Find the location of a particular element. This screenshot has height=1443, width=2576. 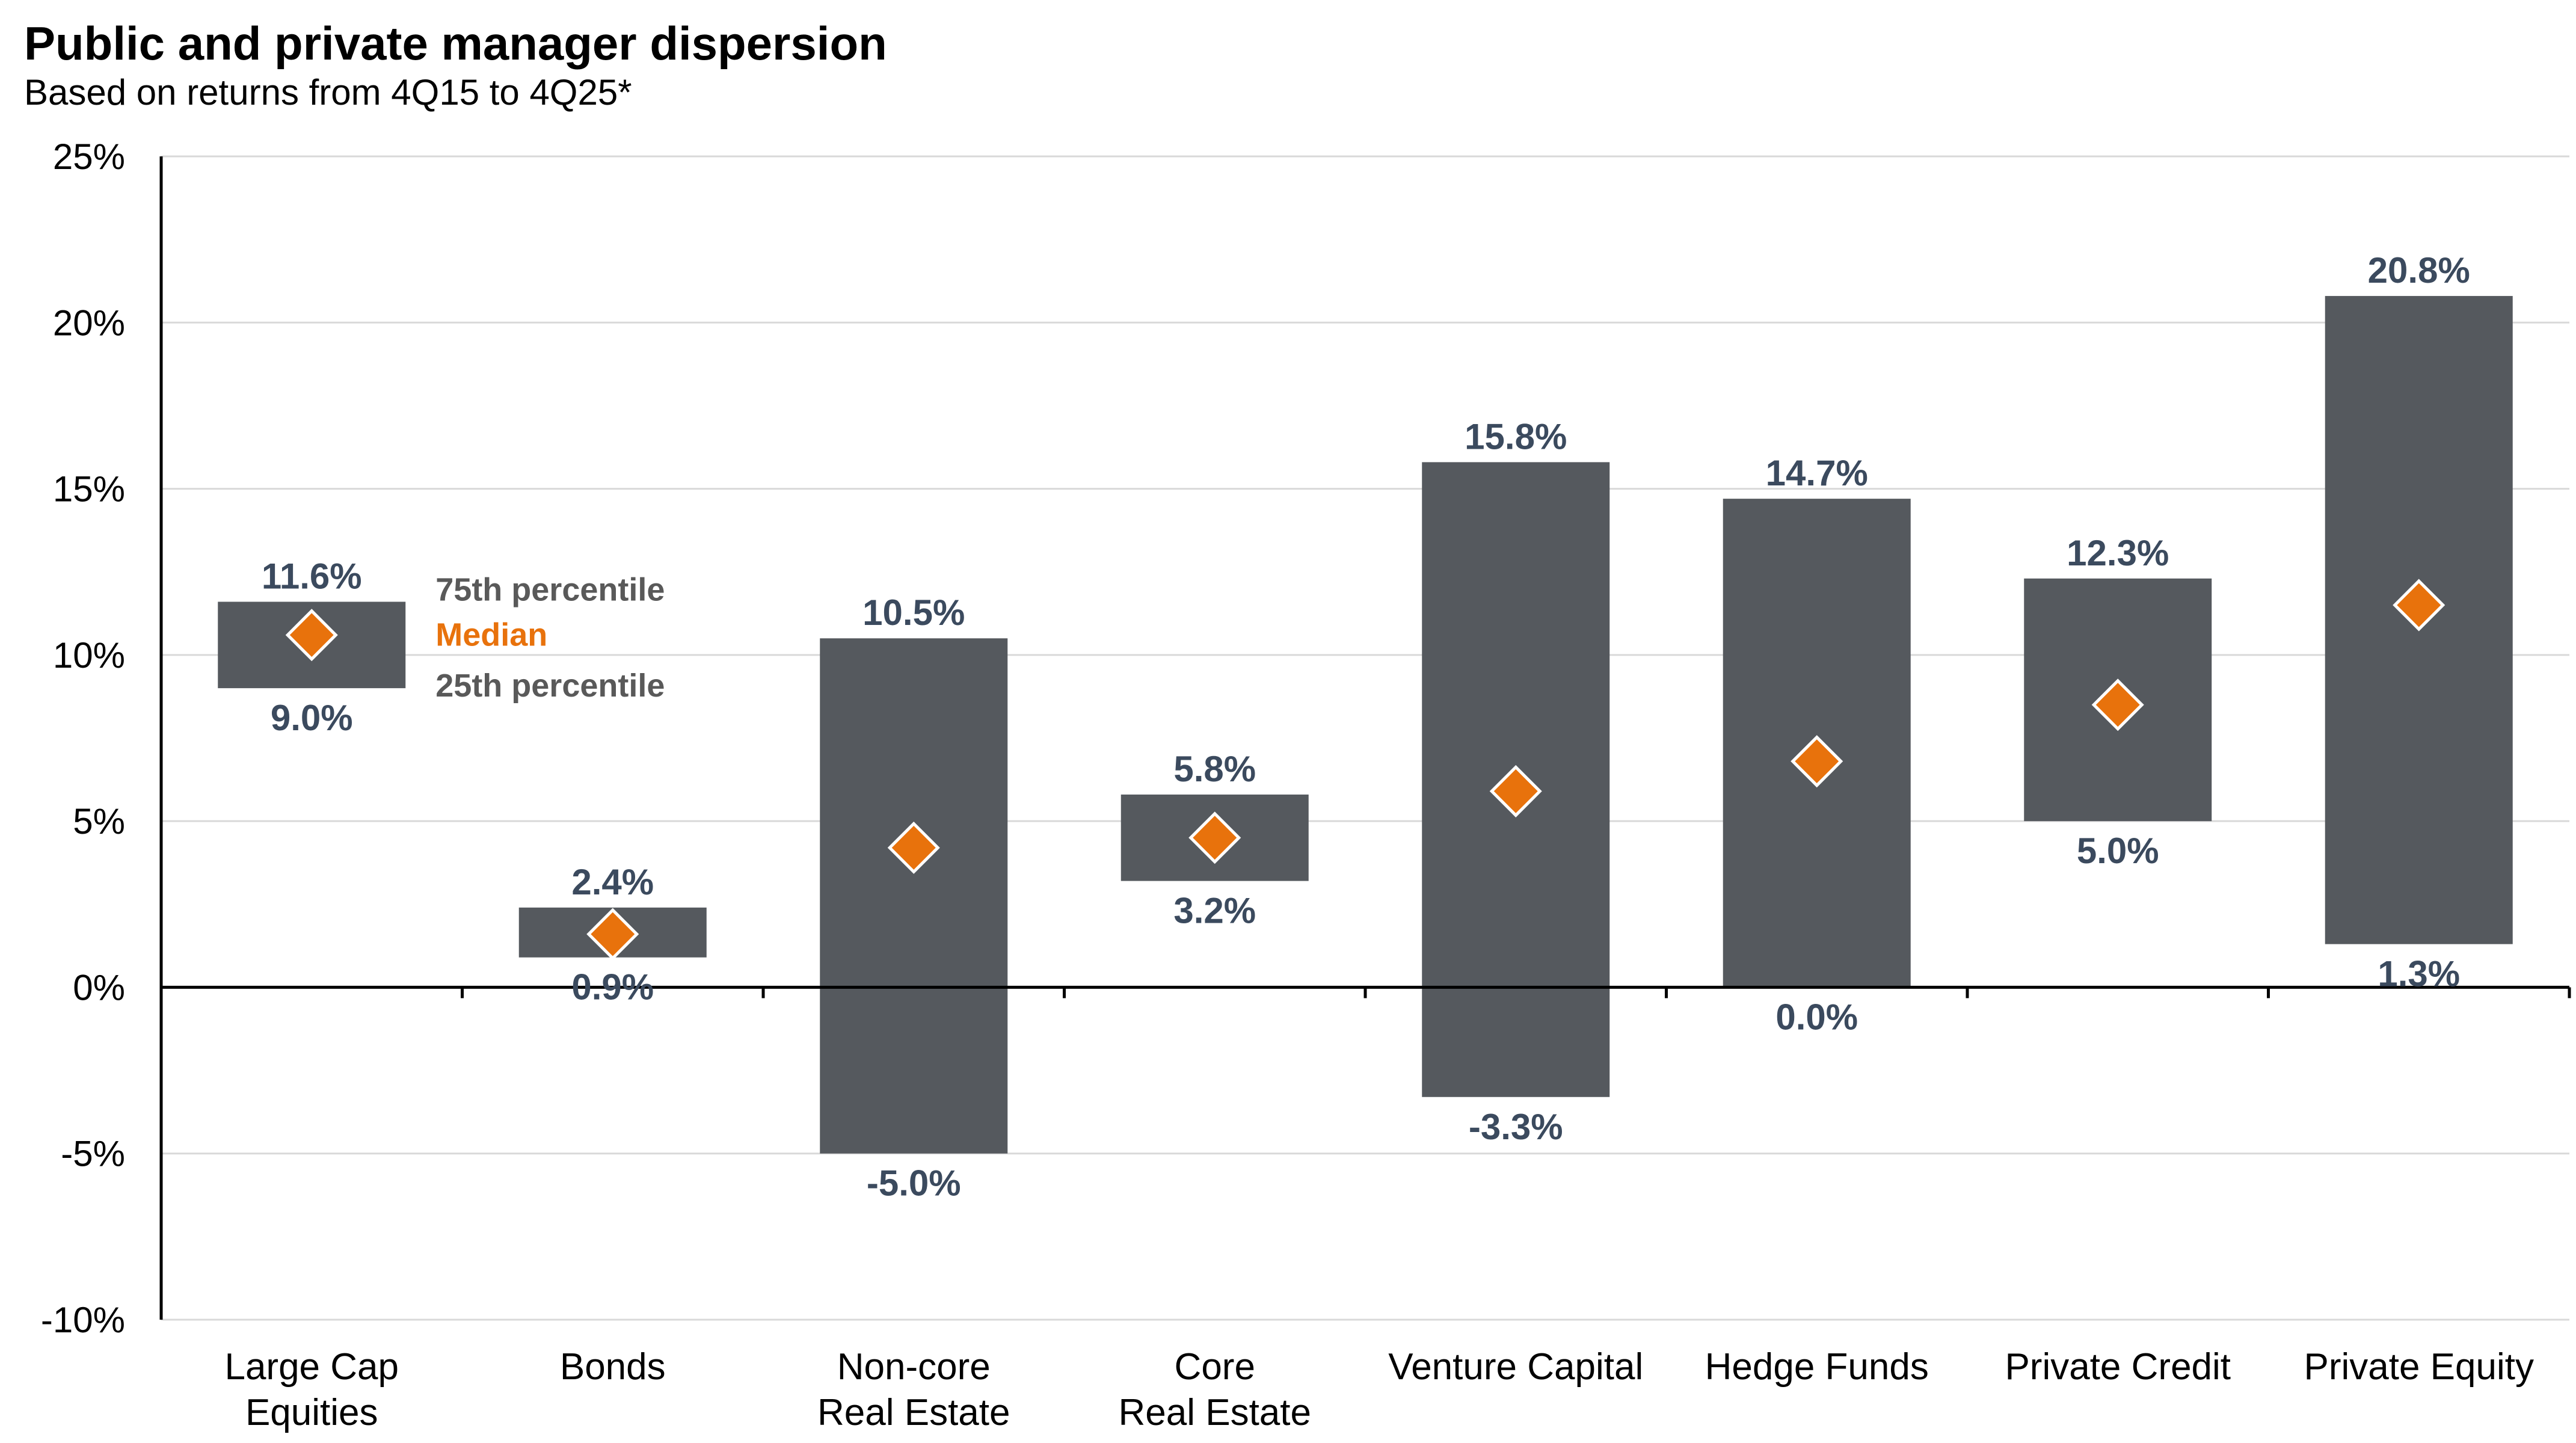

x-category-label: Bonds is located at coordinates (613, 1367).